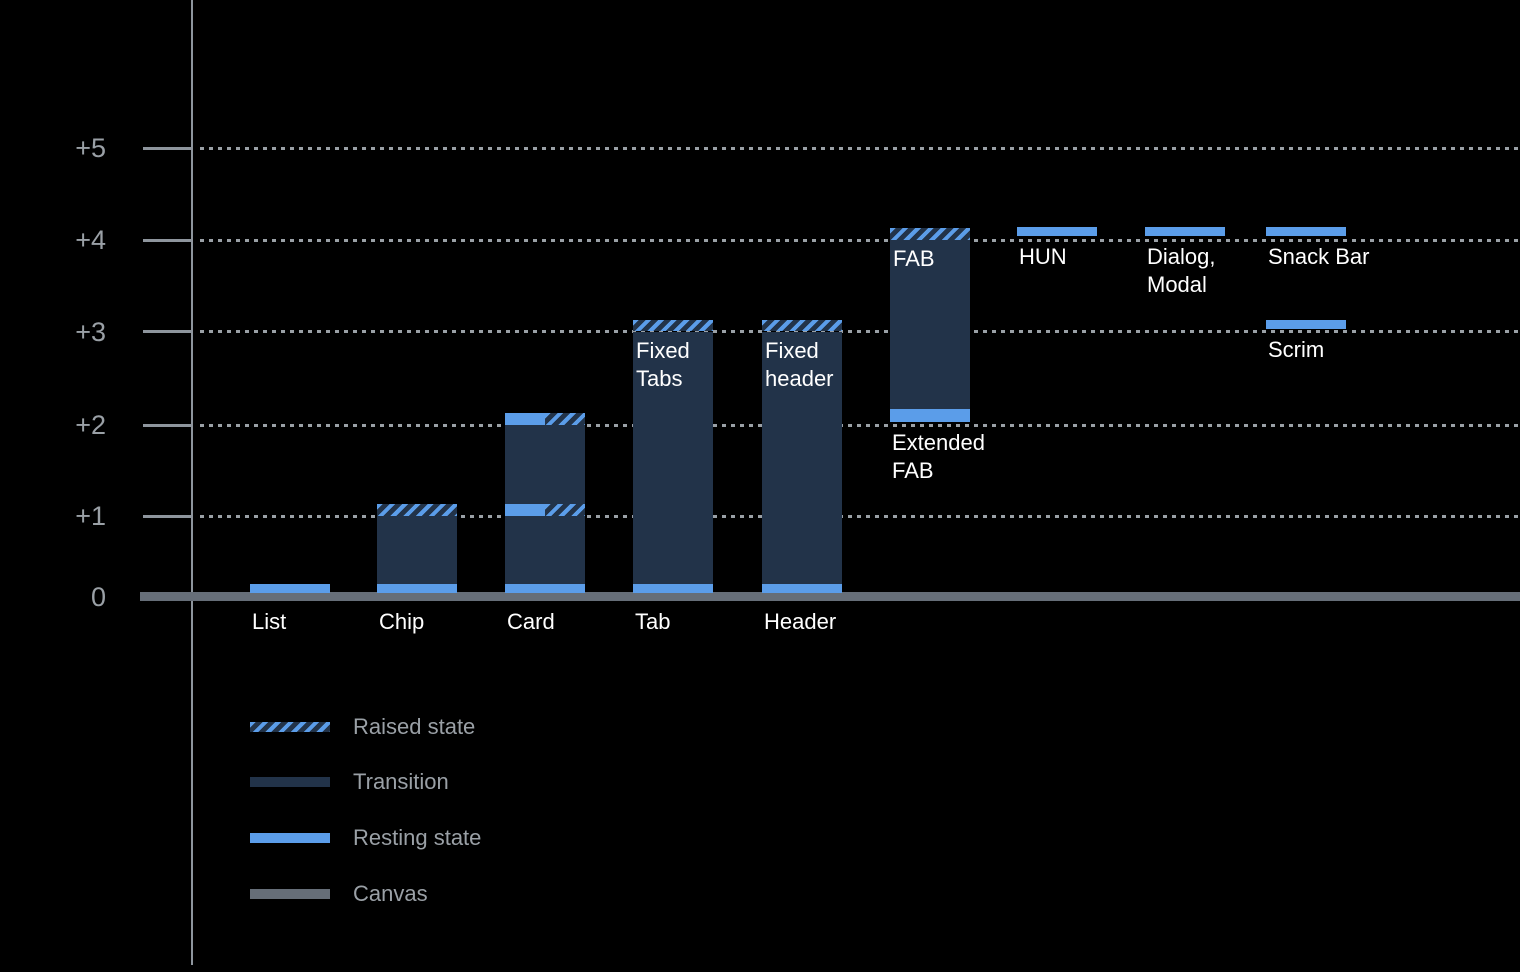 The image size is (1520, 972). I want to click on bar-axis-label-header: Header, so click(800, 621).